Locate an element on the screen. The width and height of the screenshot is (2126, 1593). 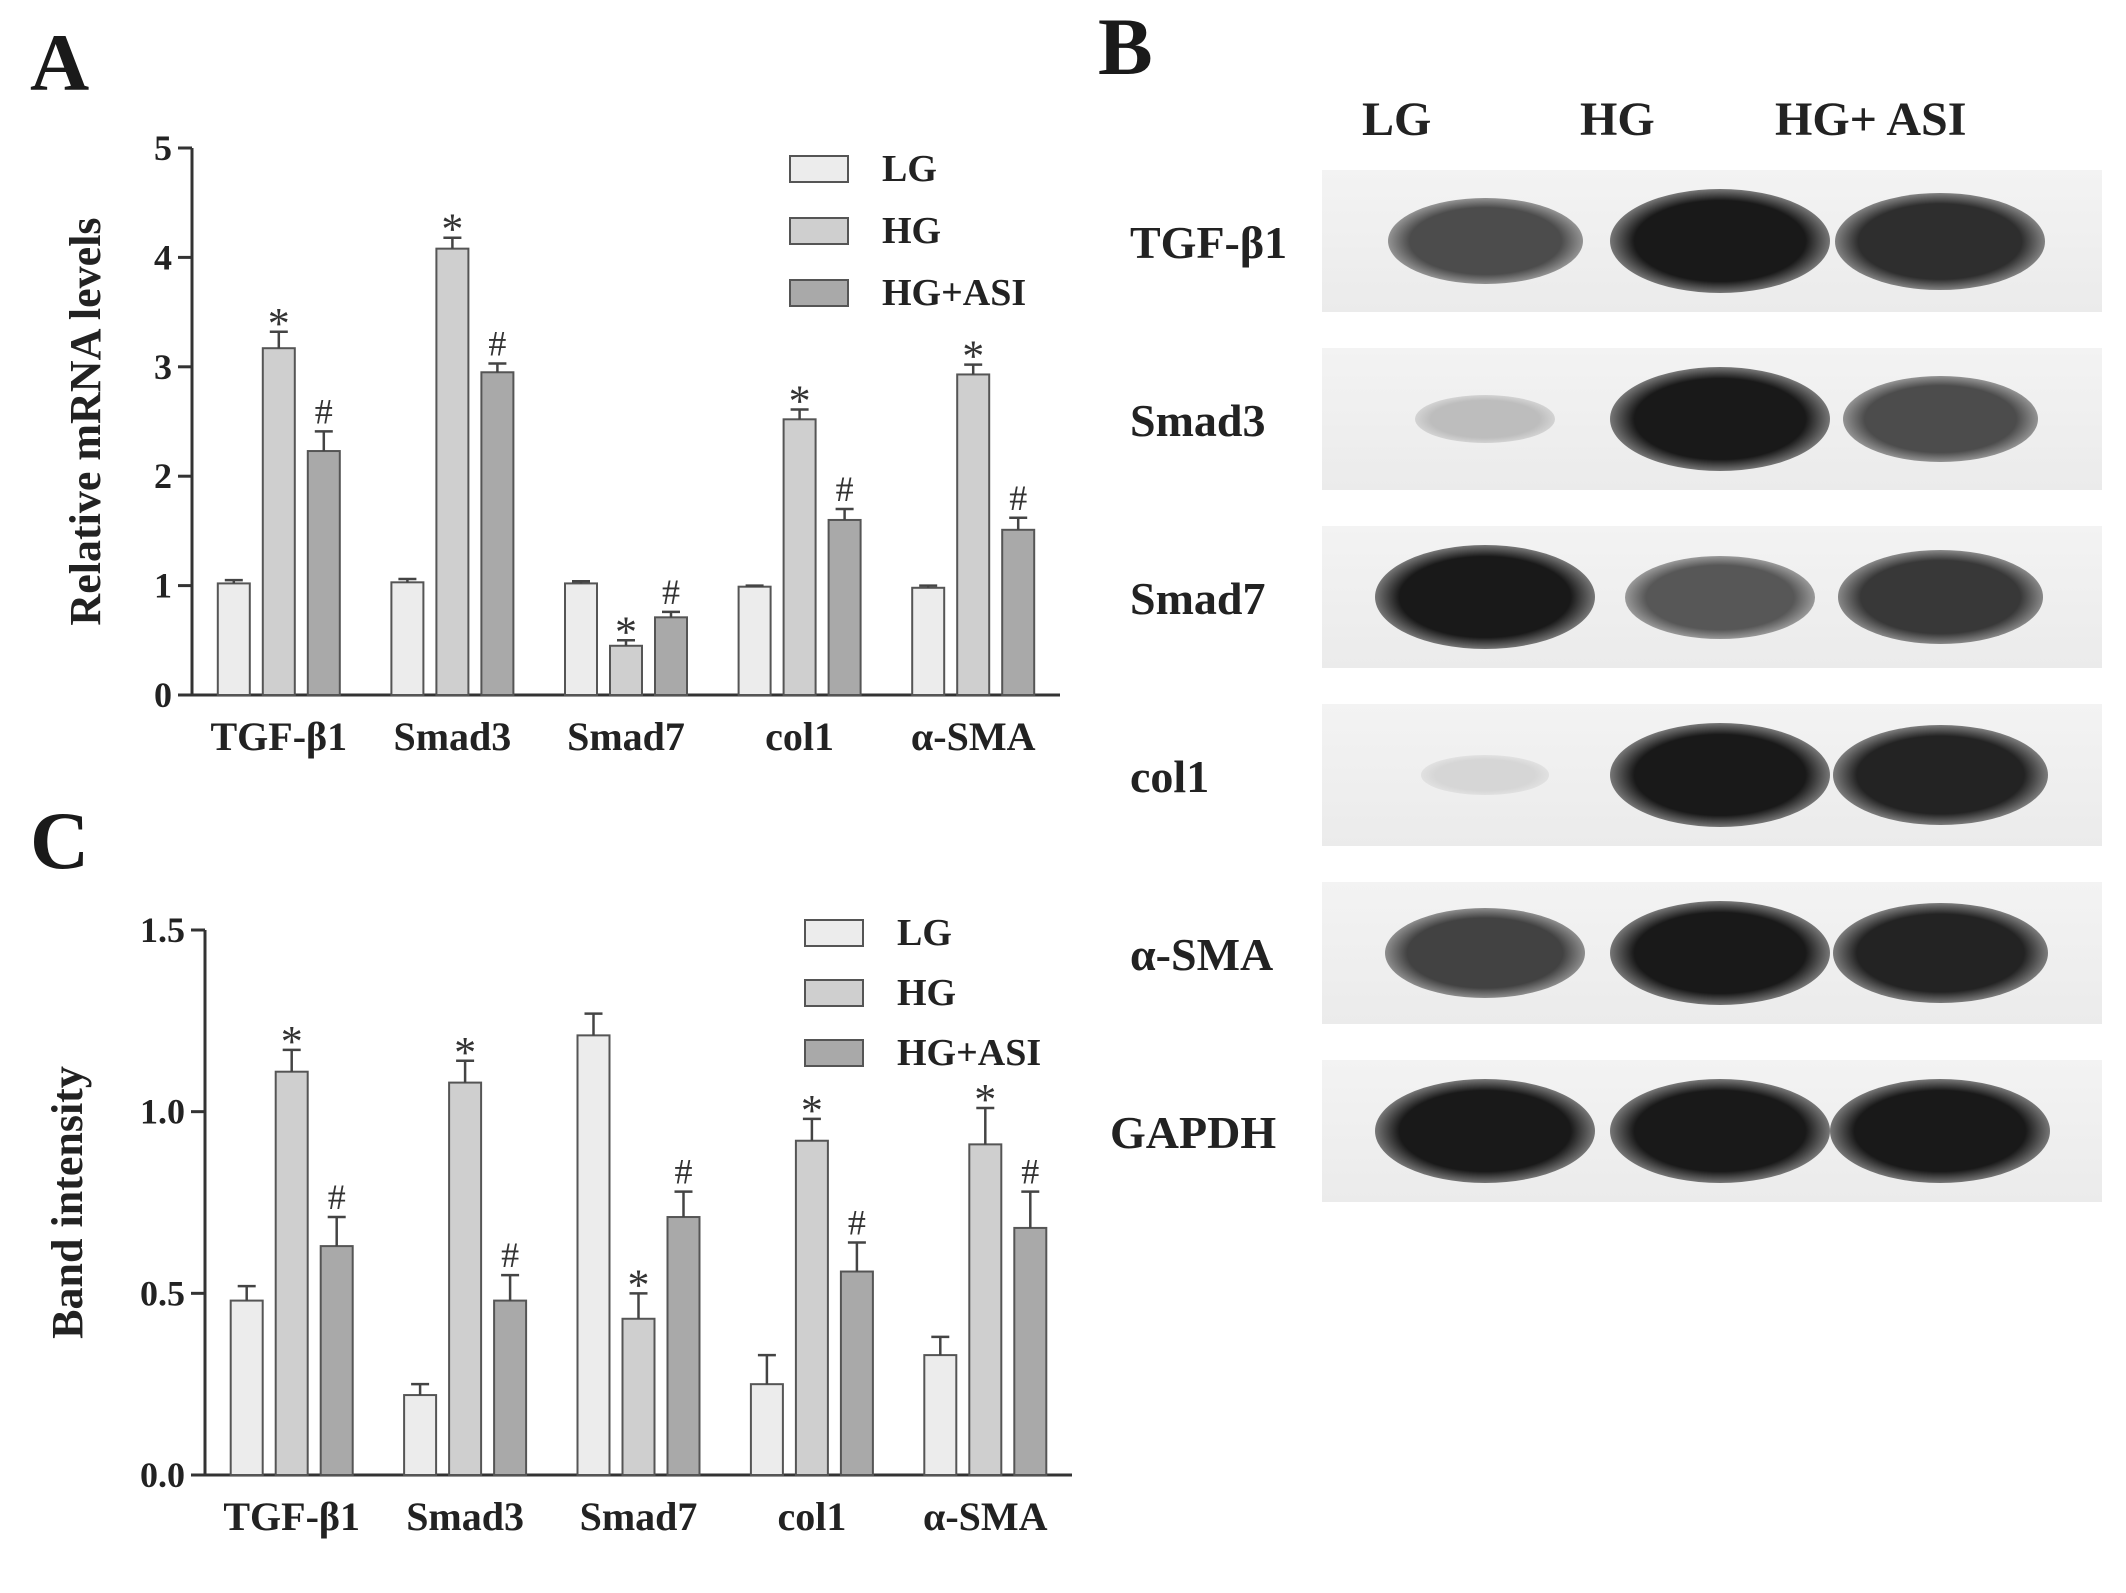
y-tick-label: 0 is located at coordinates (163, 695).